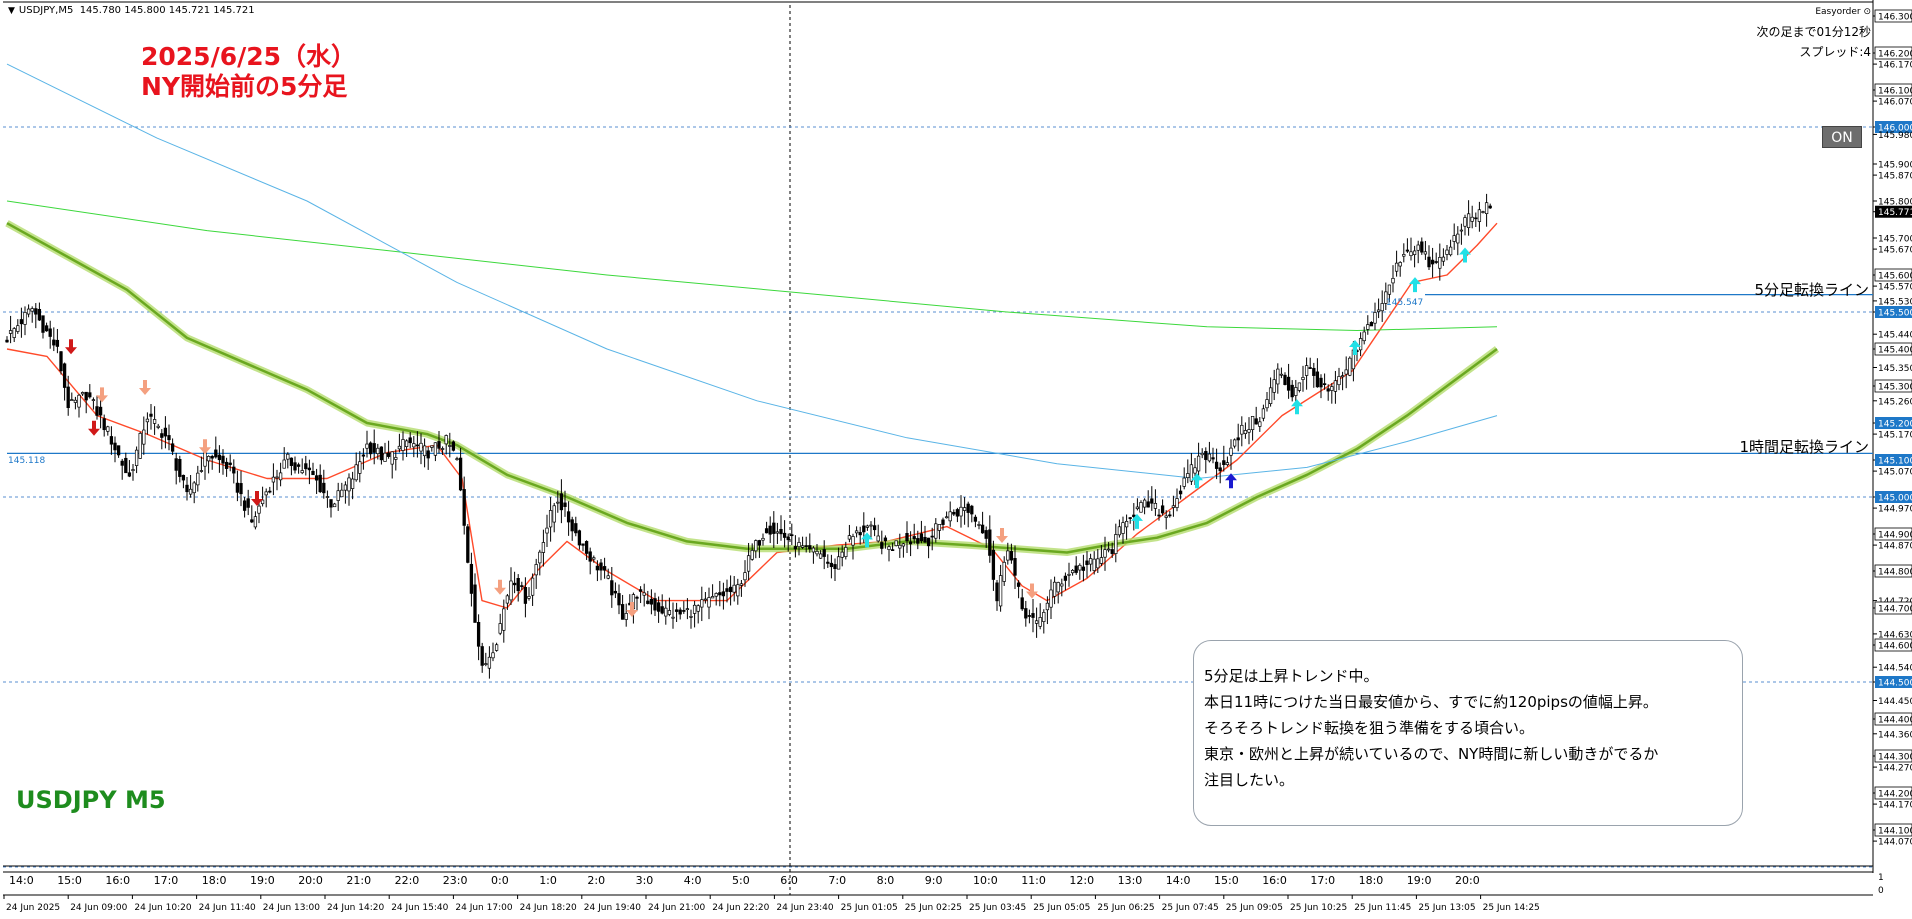  Describe the element at coordinates (71, 347) in the screenshot. I see `sell-signal-arrow` at that location.